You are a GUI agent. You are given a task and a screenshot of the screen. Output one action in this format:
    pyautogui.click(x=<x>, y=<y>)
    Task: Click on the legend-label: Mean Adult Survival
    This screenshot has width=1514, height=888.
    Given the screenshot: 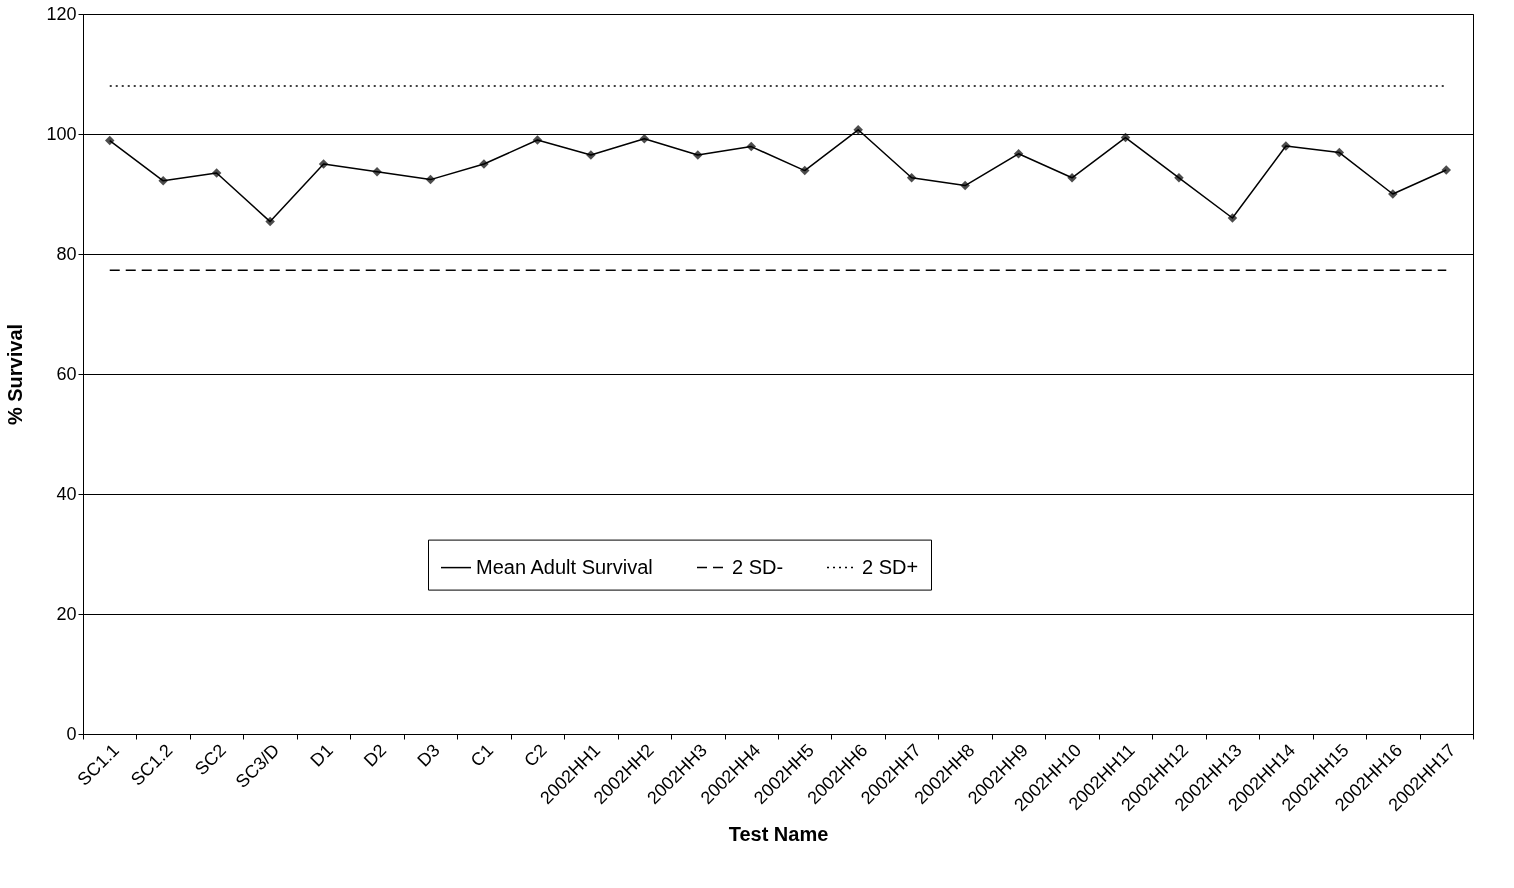 What is the action you would take?
    pyautogui.click(x=564, y=566)
    